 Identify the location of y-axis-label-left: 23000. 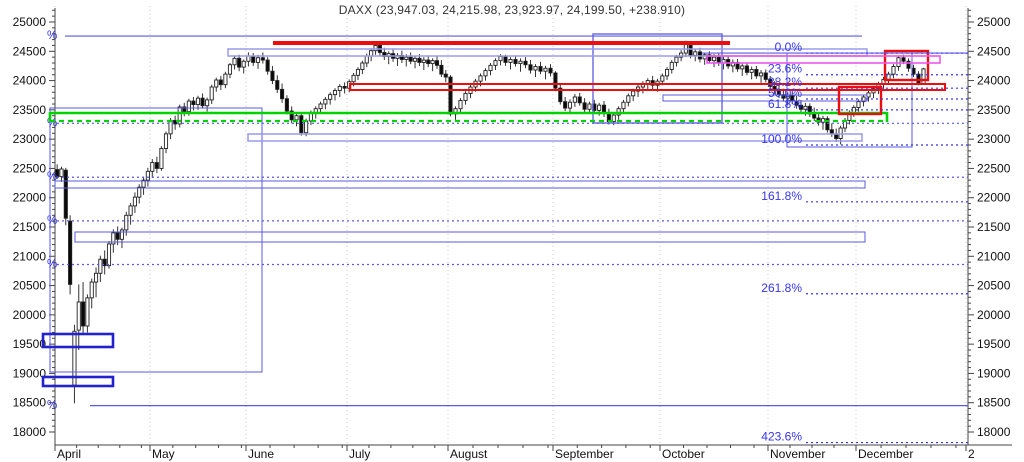
(30, 139).